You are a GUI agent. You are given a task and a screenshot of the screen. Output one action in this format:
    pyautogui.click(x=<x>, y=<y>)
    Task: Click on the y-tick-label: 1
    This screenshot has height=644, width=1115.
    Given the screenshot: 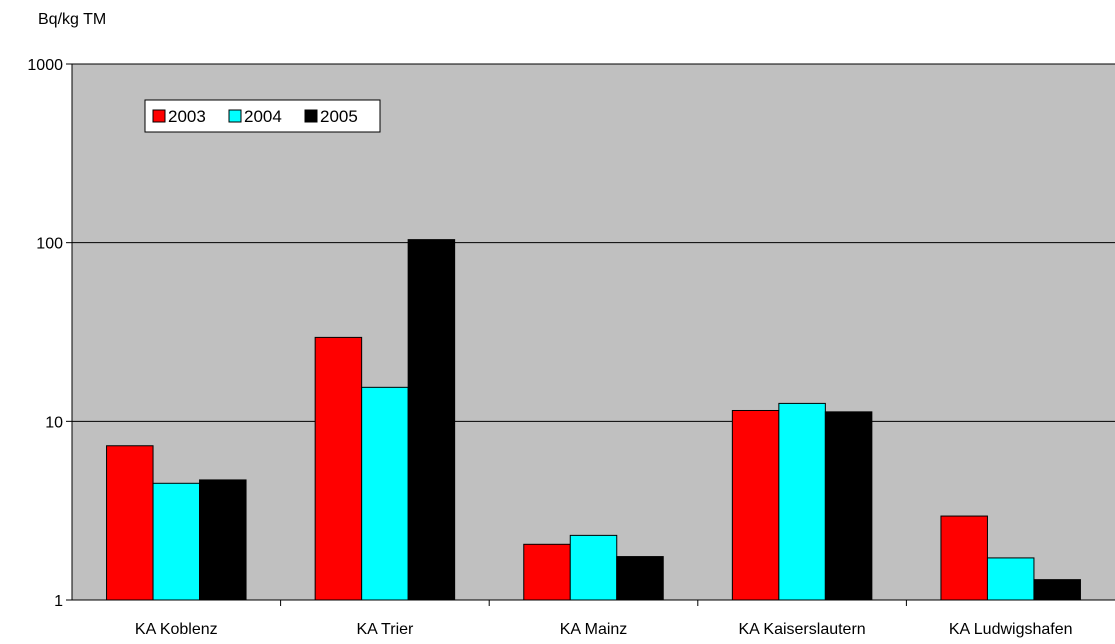 What is the action you would take?
    pyautogui.click(x=58, y=601)
    